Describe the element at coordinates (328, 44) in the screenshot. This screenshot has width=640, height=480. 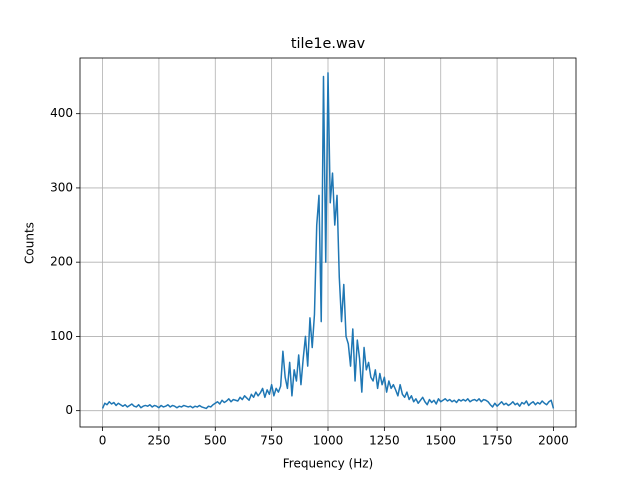
I see `chart-title: tile1e.wav` at that location.